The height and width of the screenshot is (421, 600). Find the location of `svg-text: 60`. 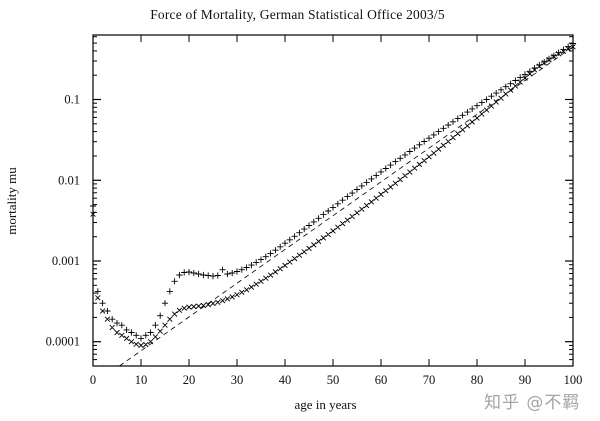

svg-text: 60 is located at coordinates (381, 380).